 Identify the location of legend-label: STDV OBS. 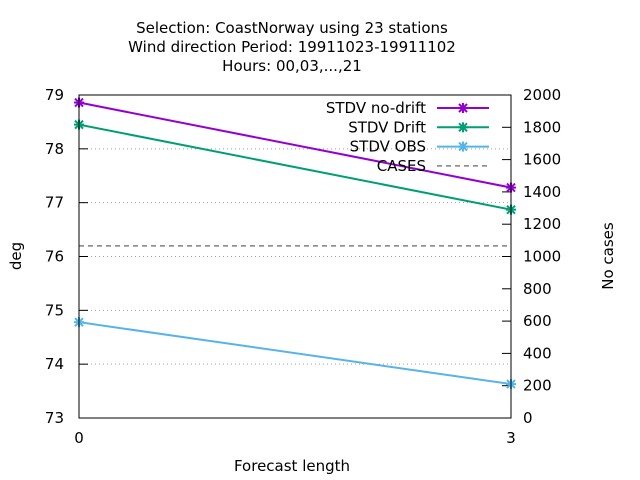
(388, 147).